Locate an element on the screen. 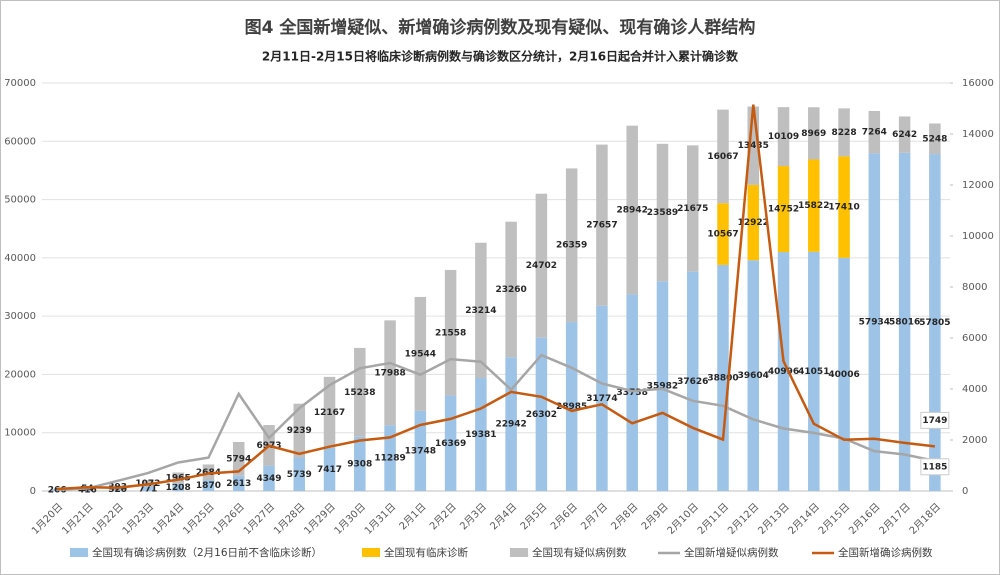 The width and height of the screenshot is (1000, 575). value-label: 15238 is located at coordinates (359, 393).